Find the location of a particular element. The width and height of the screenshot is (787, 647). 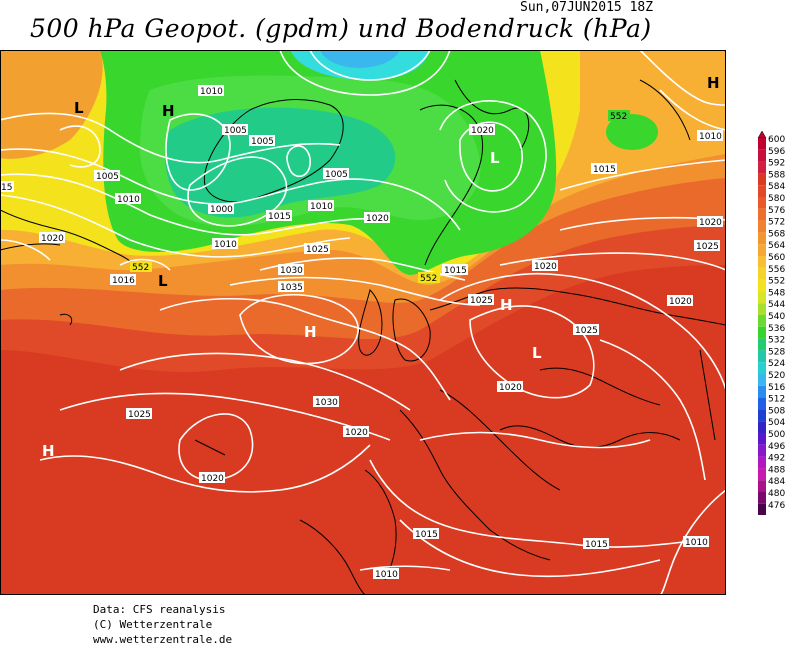

website: www.wetterzentrale.de is located at coordinates (163, 639).